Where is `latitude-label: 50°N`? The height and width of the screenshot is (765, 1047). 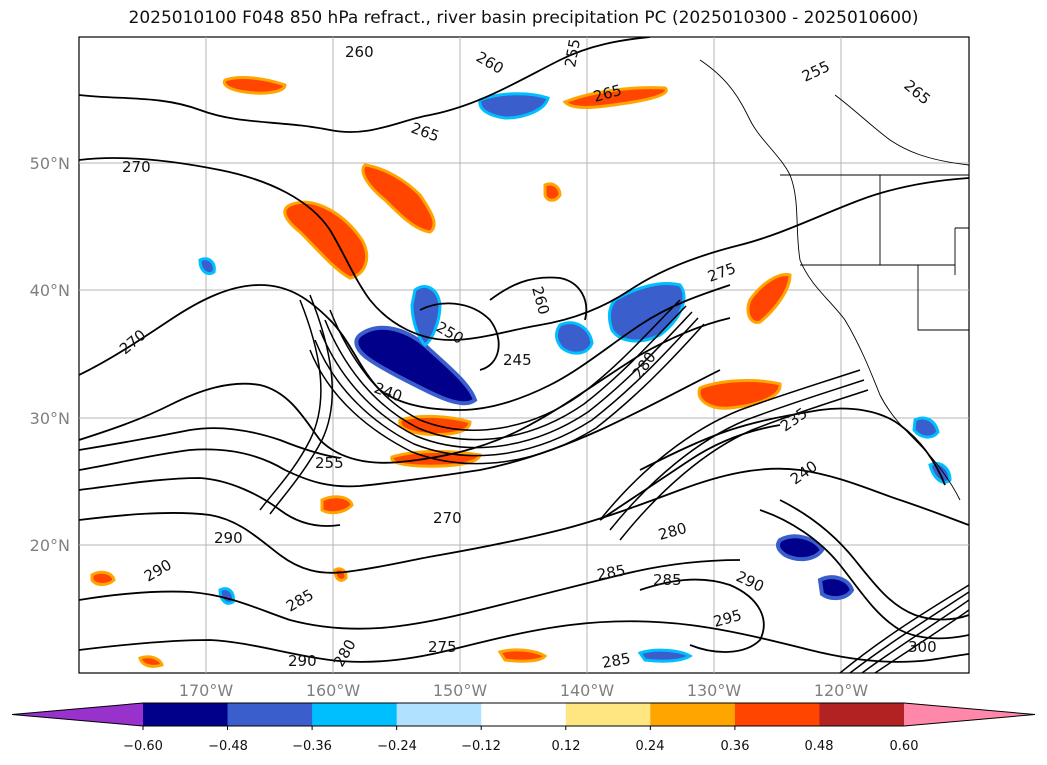
latitude-label: 50°N is located at coordinates (50, 163).